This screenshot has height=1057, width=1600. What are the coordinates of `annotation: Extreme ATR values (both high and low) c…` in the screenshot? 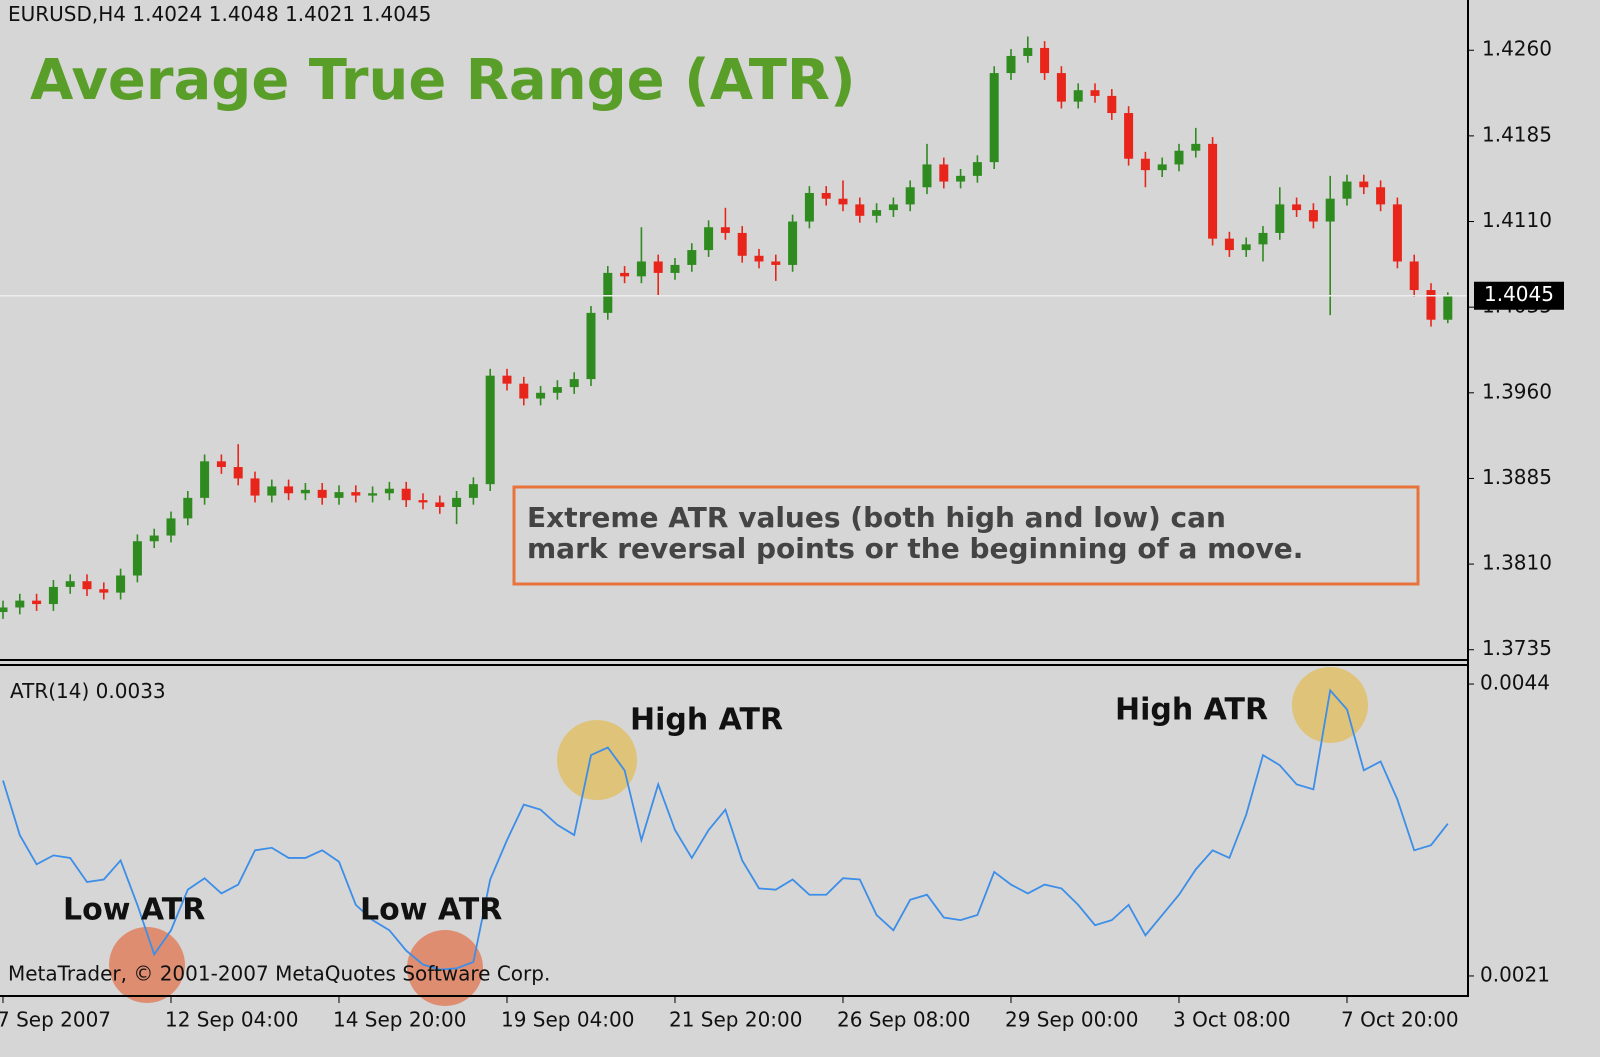 It's located at (876, 517).